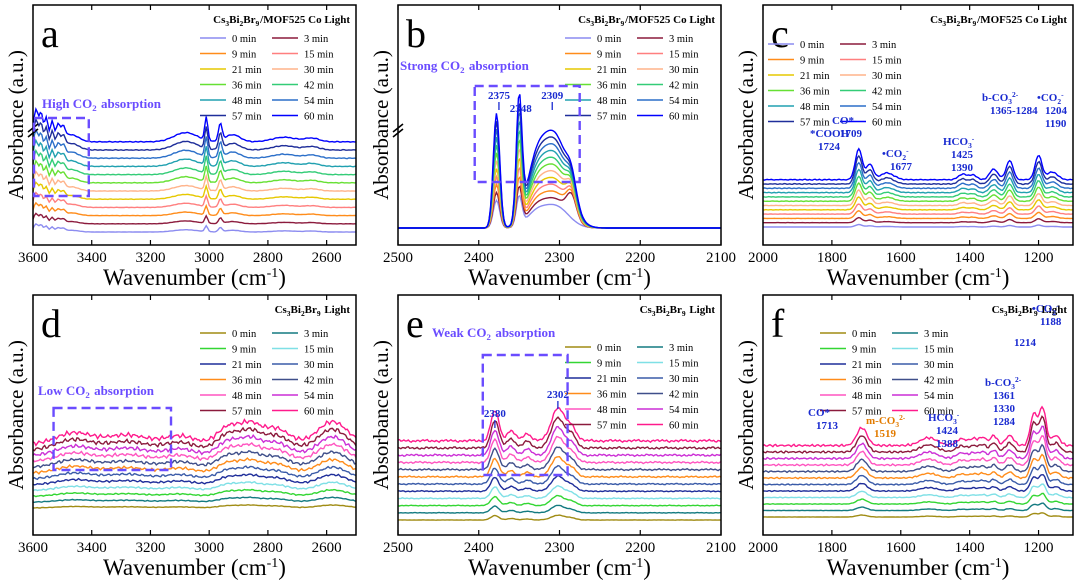  Describe the element at coordinates (479, 258) in the screenshot. I see `x-tick-label: 2400` at that location.